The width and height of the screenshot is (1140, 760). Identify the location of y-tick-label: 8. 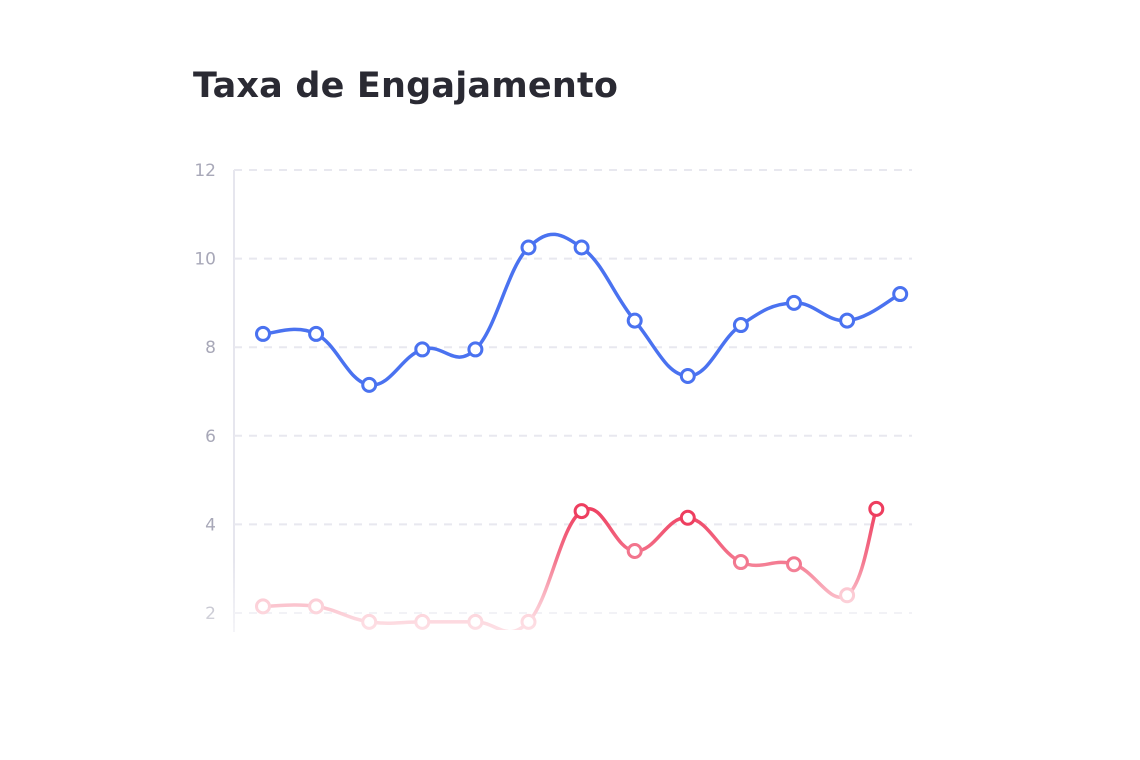
(210, 348).